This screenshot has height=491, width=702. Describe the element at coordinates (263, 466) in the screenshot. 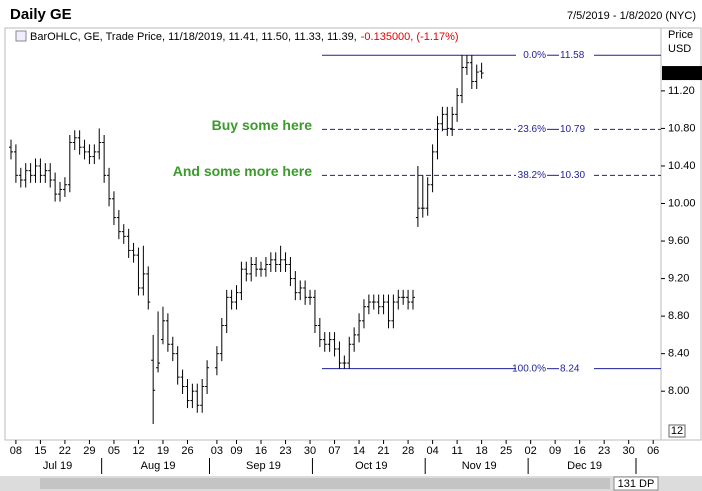

I see `month-label: Sep 19` at that location.